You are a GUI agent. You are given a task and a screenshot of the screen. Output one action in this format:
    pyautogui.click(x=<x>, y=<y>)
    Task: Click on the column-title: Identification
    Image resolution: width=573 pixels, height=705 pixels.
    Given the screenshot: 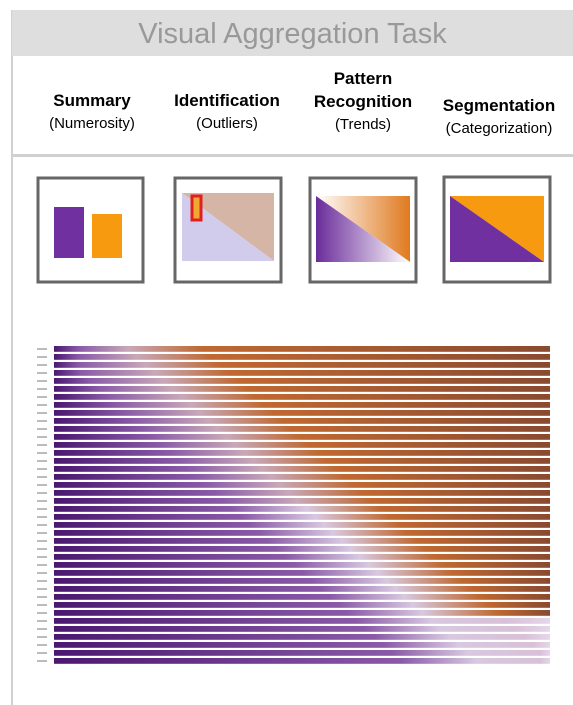 What is the action you would take?
    pyautogui.click(x=227, y=100)
    